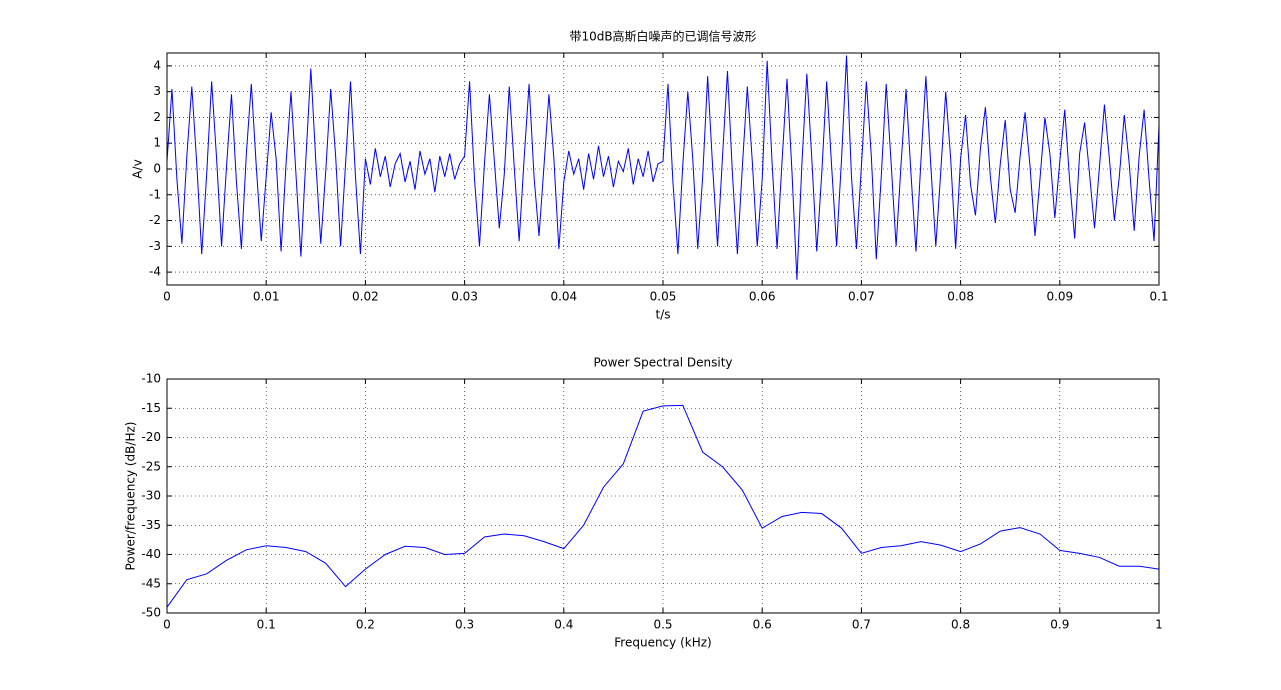  Describe the element at coordinates (151, 613) in the screenshot. I see `y-tick-label: -50` at that location.